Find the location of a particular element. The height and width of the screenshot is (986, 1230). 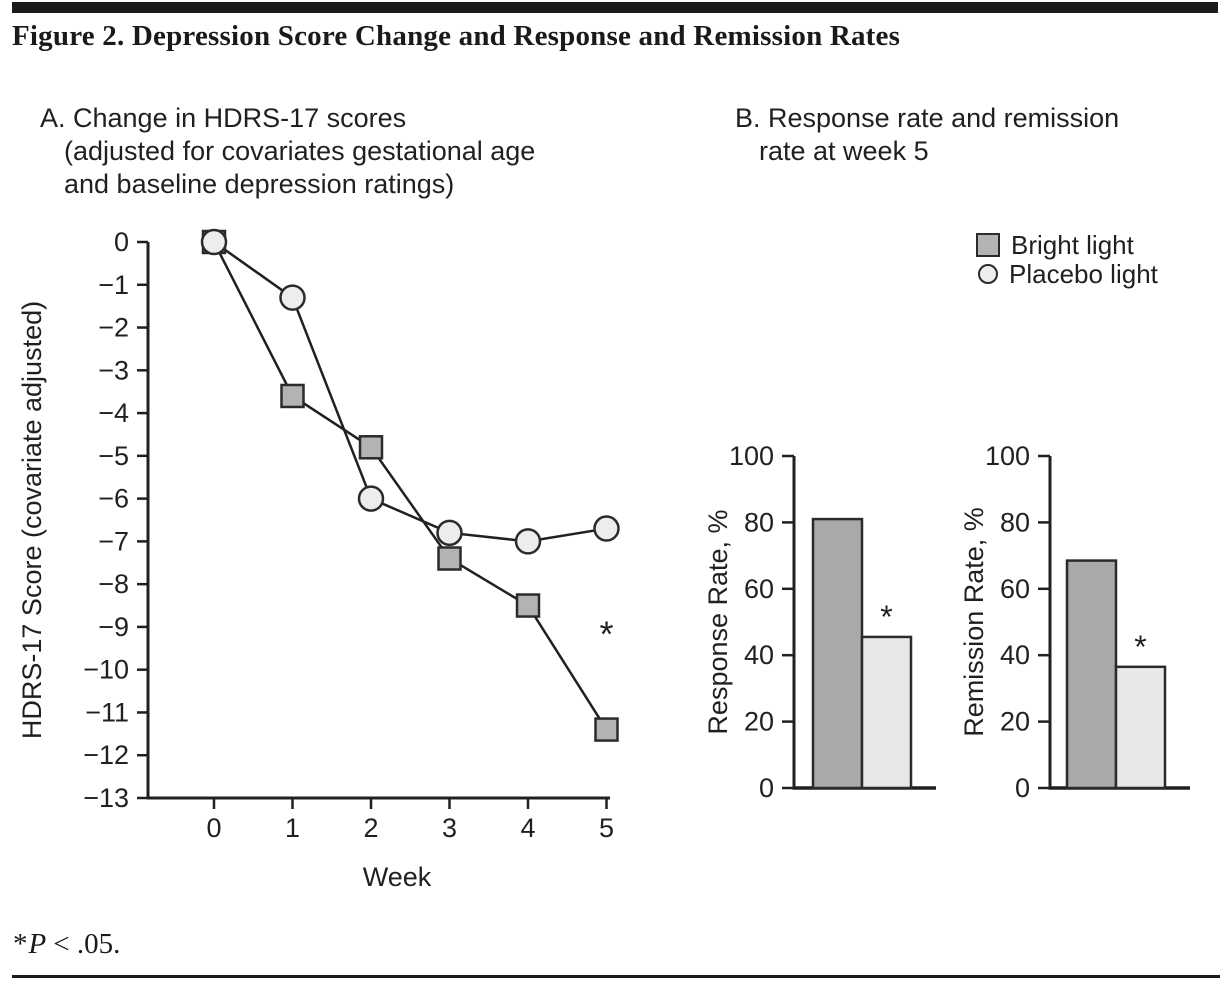

panel-b-title-line-2: rate at week 5 is located at coordinates (844, 151).